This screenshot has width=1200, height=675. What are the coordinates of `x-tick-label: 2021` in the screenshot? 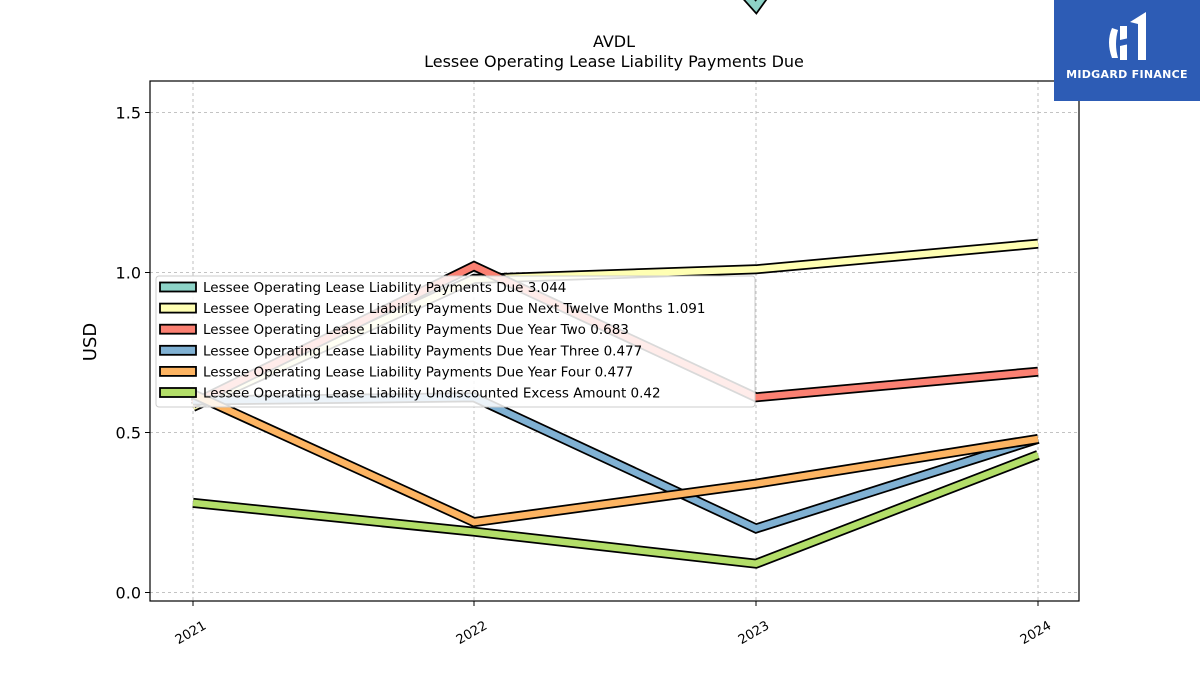 It's located at (191, 633).